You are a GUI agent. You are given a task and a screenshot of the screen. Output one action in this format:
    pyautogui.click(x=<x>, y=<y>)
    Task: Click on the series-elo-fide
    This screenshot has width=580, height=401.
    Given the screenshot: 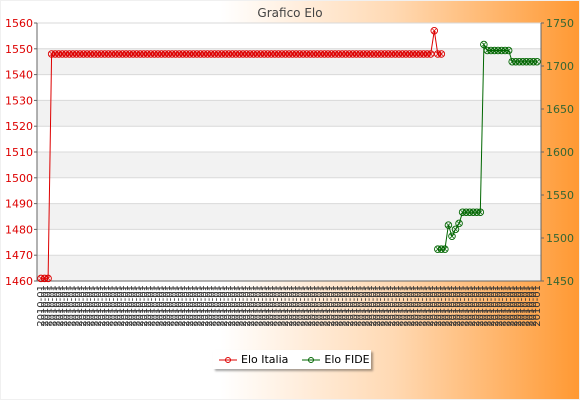 What is the action you would take?
    pyautogui.click(x=487, y=146)
    